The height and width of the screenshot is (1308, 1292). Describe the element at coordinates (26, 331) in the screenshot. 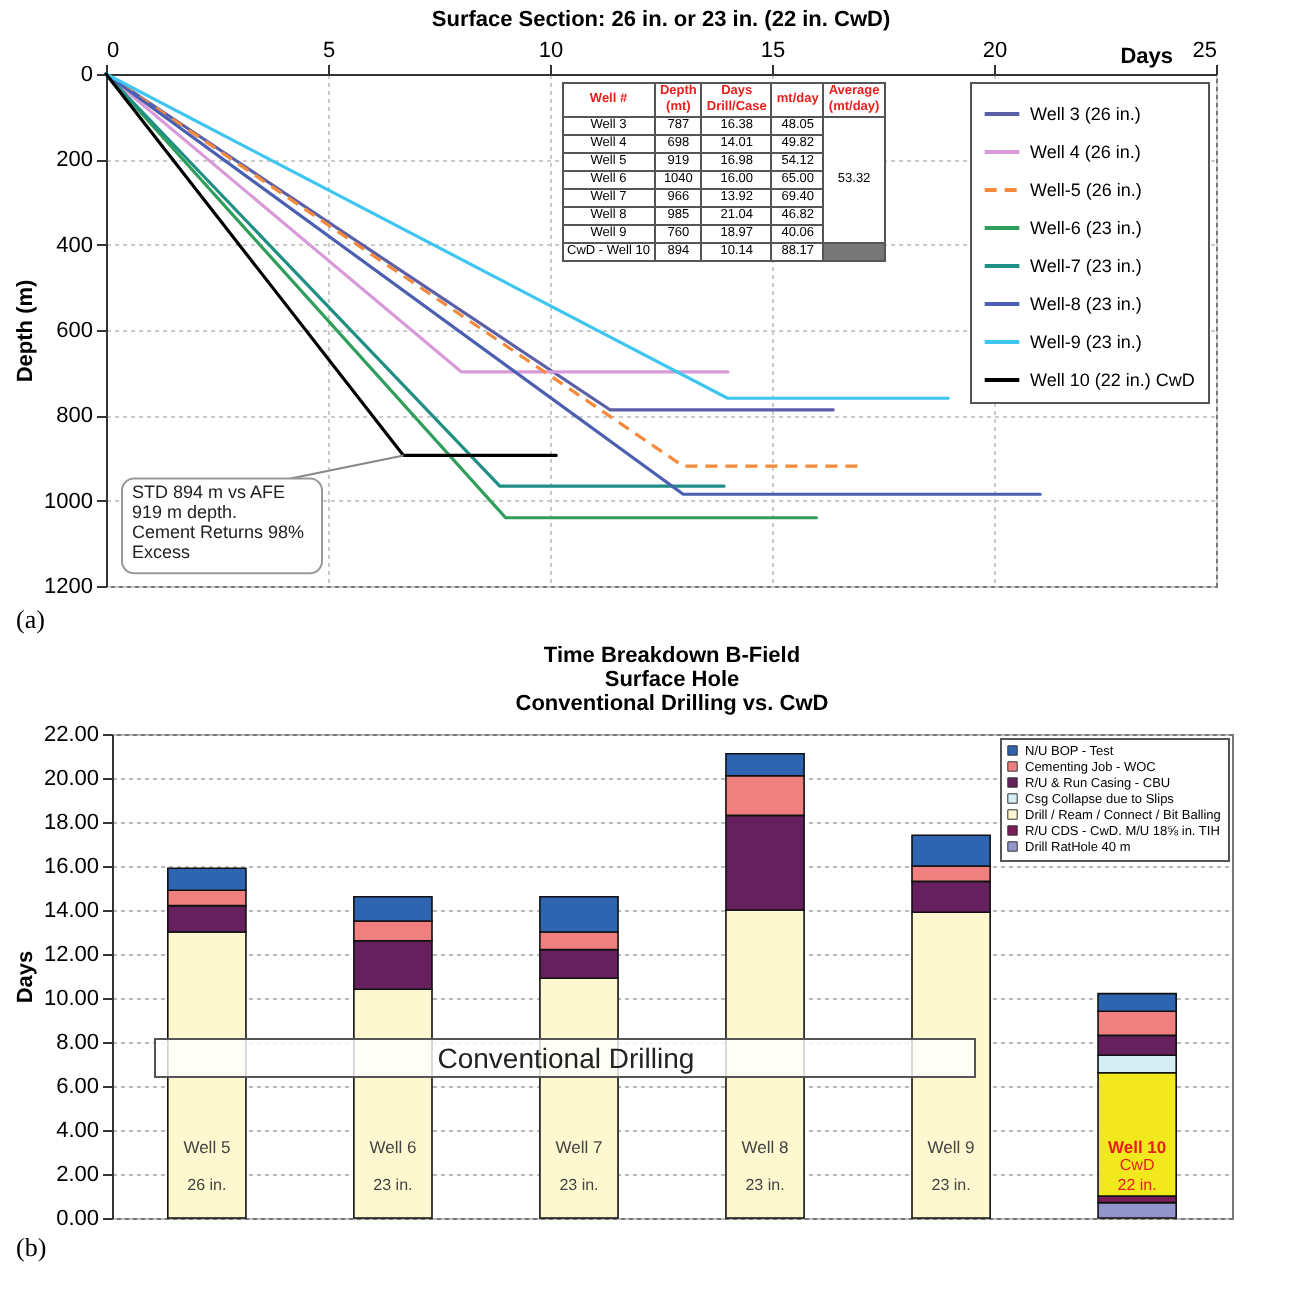

I see `y-axis-title: Depth (m)` at that location.